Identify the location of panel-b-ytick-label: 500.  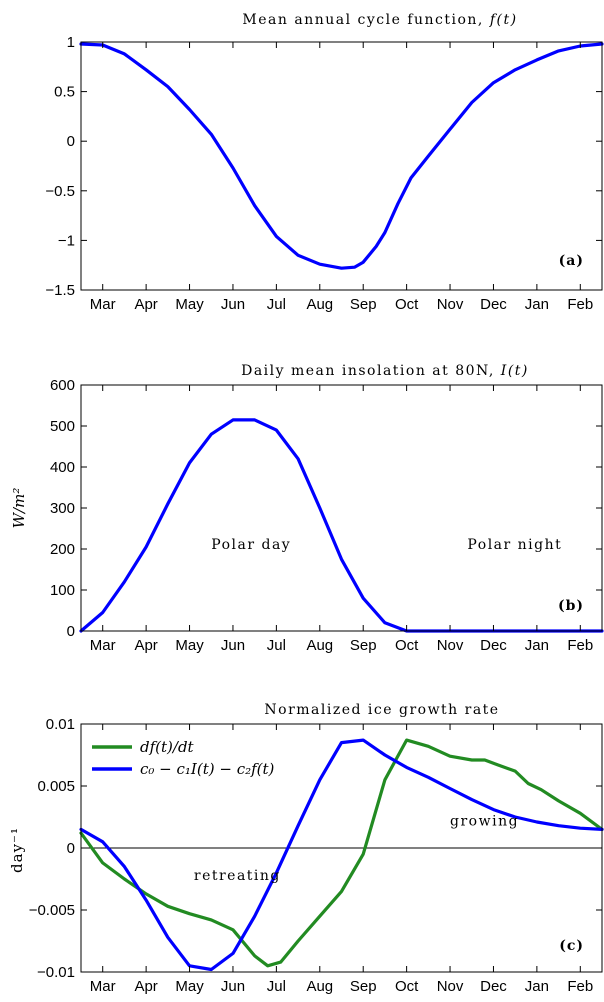
(62, 426).